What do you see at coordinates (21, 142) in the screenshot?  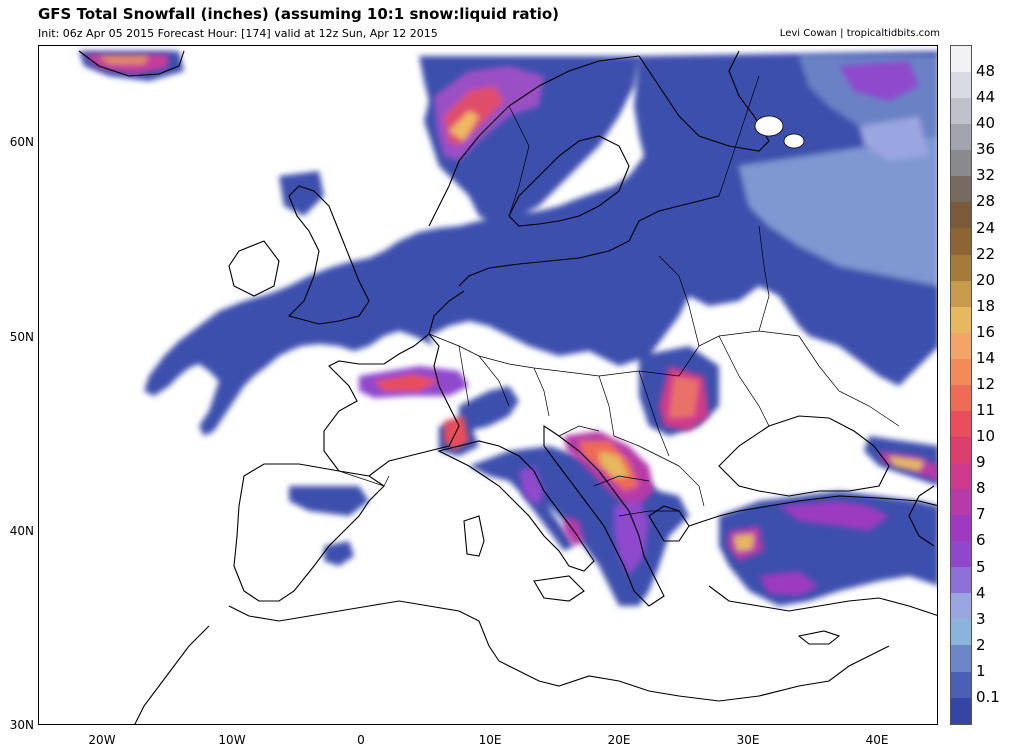 I see `lat-label-60n: 60N` at bounding box center [21, 142].